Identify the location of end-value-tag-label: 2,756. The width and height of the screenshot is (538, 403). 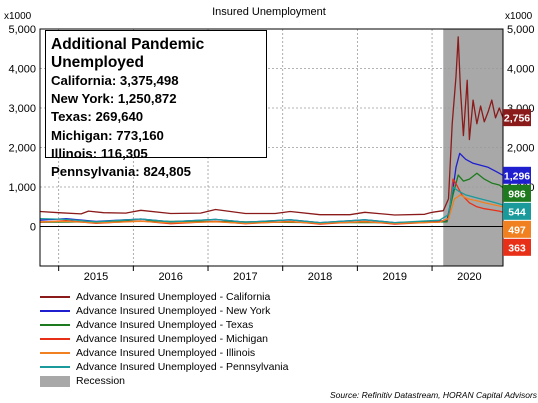
(517, 119).